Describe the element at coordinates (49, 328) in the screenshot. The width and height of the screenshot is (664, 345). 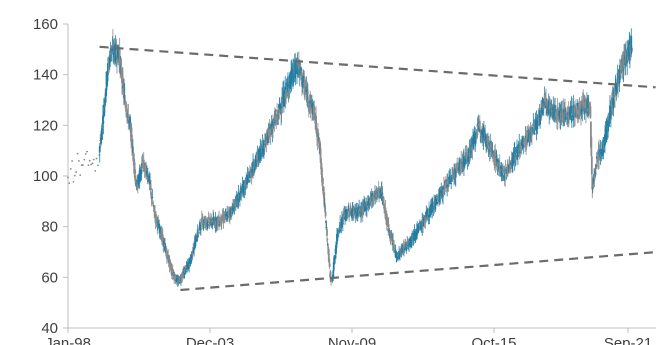
I see `y-tick-label-40: 40` at that location.